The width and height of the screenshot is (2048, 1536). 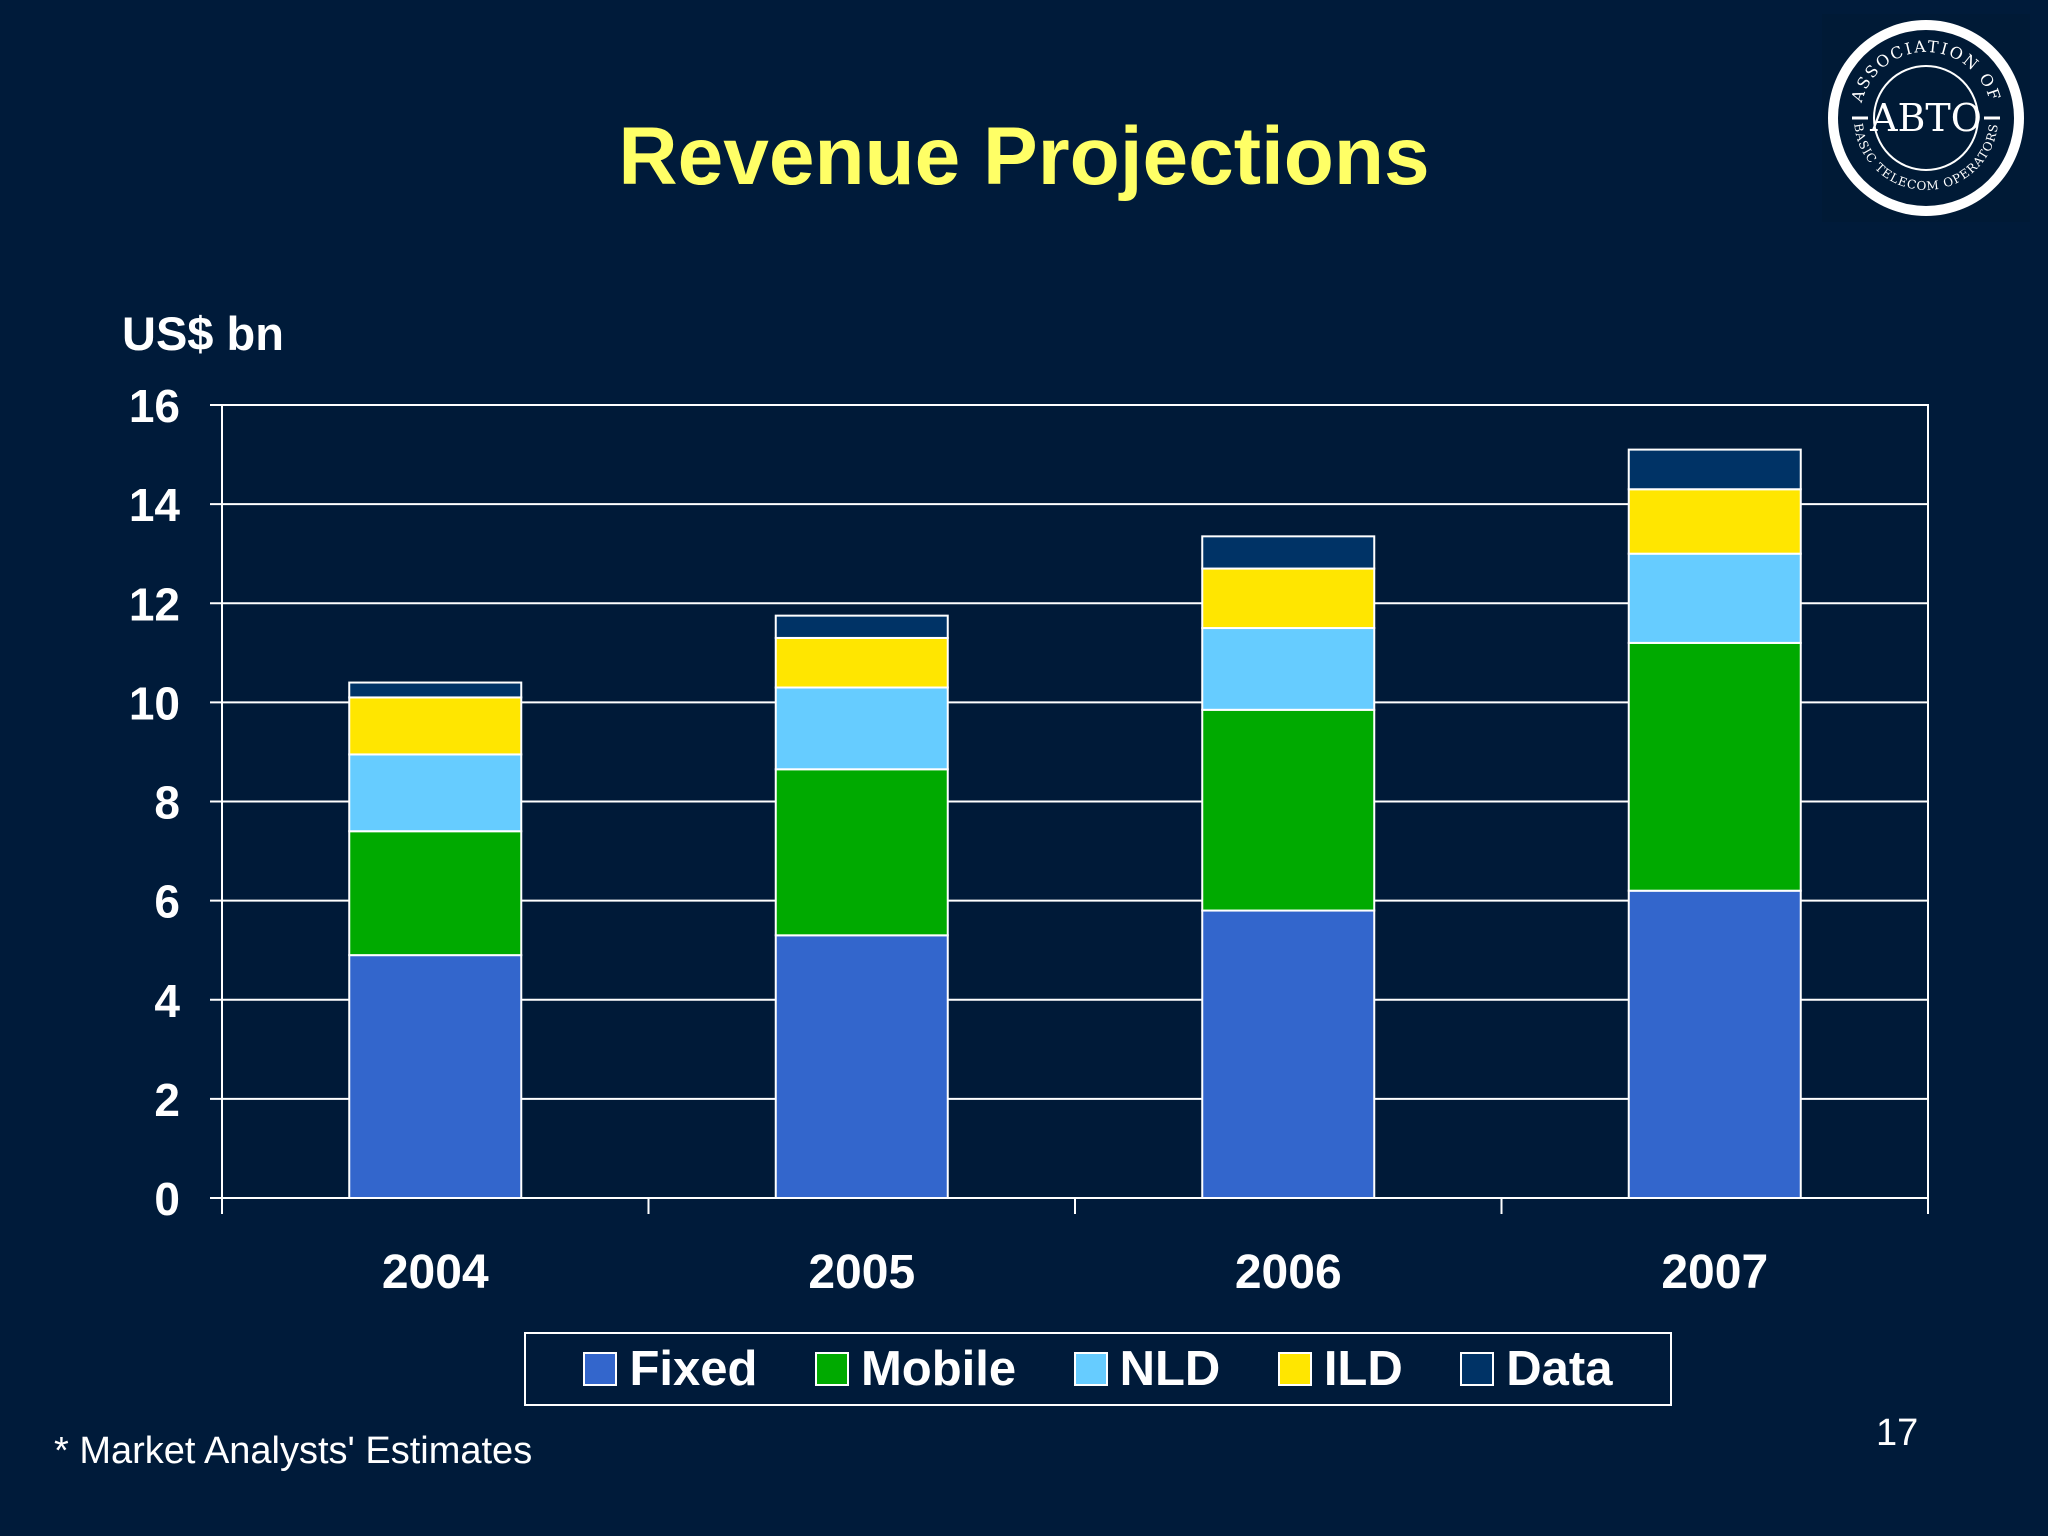 I want to click on bar-data-2007, so click(x=1714, y=469).